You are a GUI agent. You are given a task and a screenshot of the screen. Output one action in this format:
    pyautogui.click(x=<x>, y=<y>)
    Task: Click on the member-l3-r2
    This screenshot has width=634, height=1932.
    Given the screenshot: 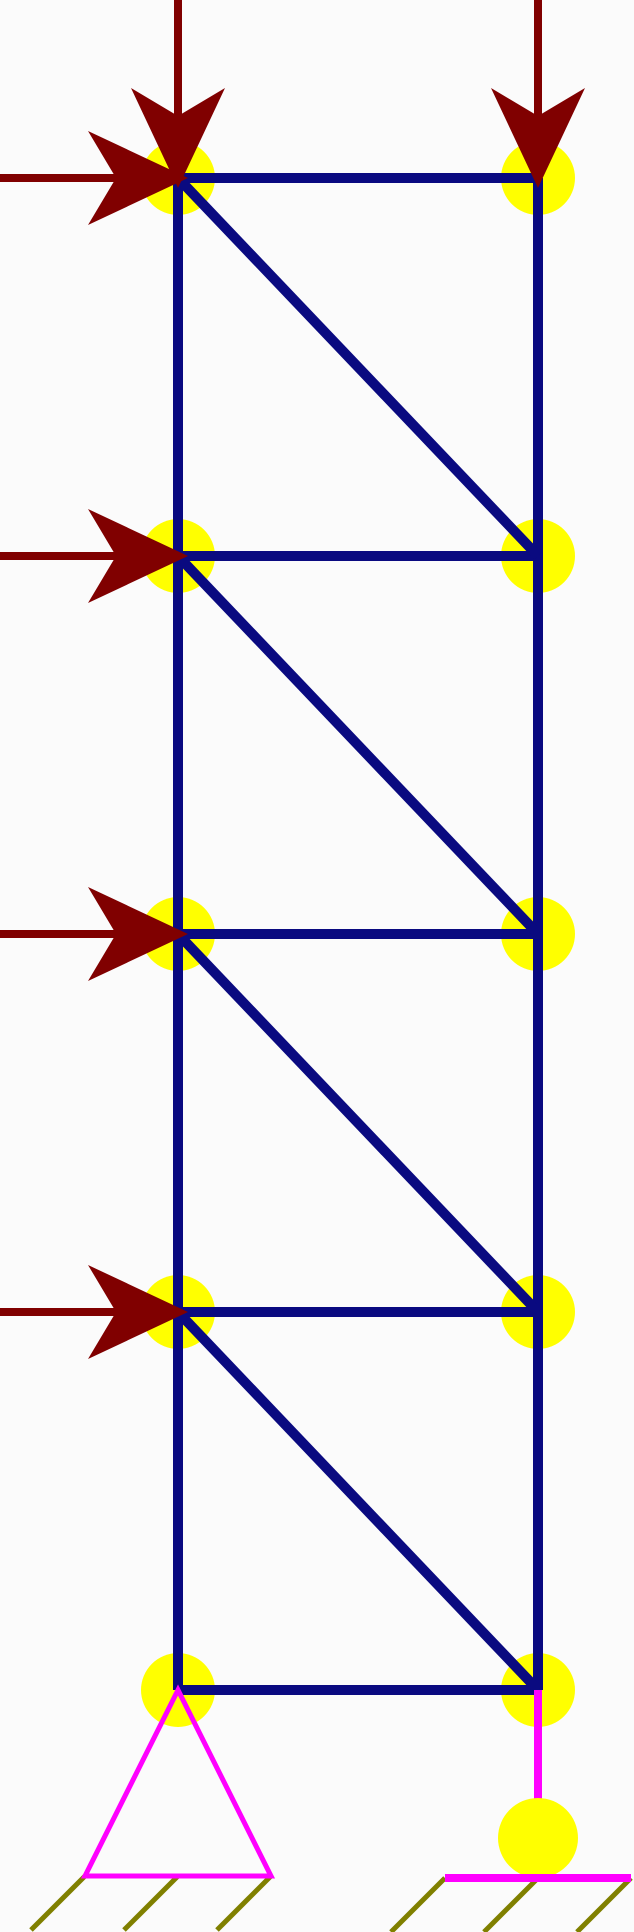 What is the action you would take?
    pyautogui.click(x=358, y=745)
    